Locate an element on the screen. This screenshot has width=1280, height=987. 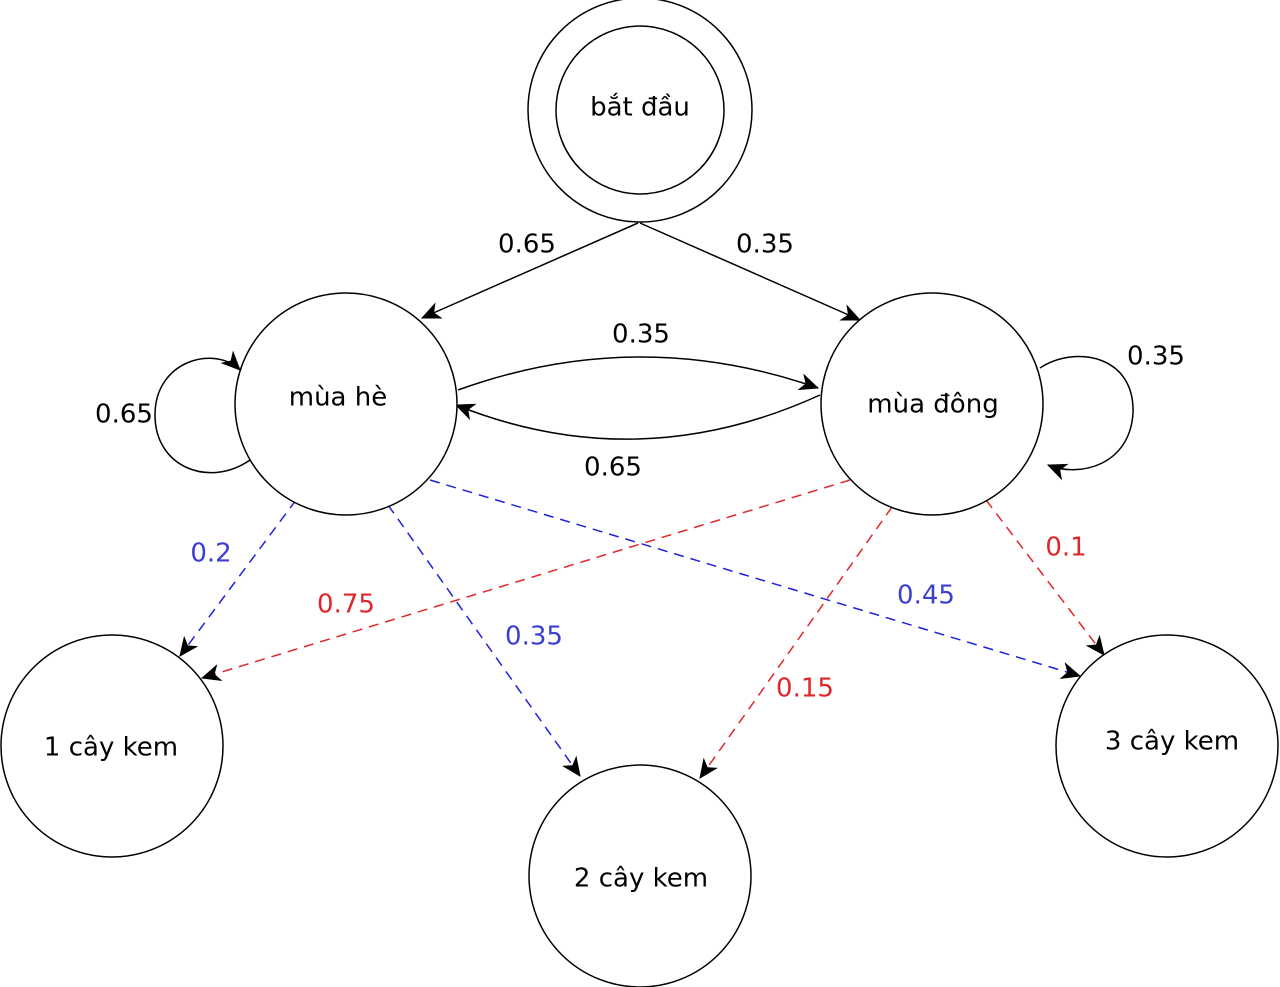
node-winter-label: mùa đông is located at coordinates (932, 405).